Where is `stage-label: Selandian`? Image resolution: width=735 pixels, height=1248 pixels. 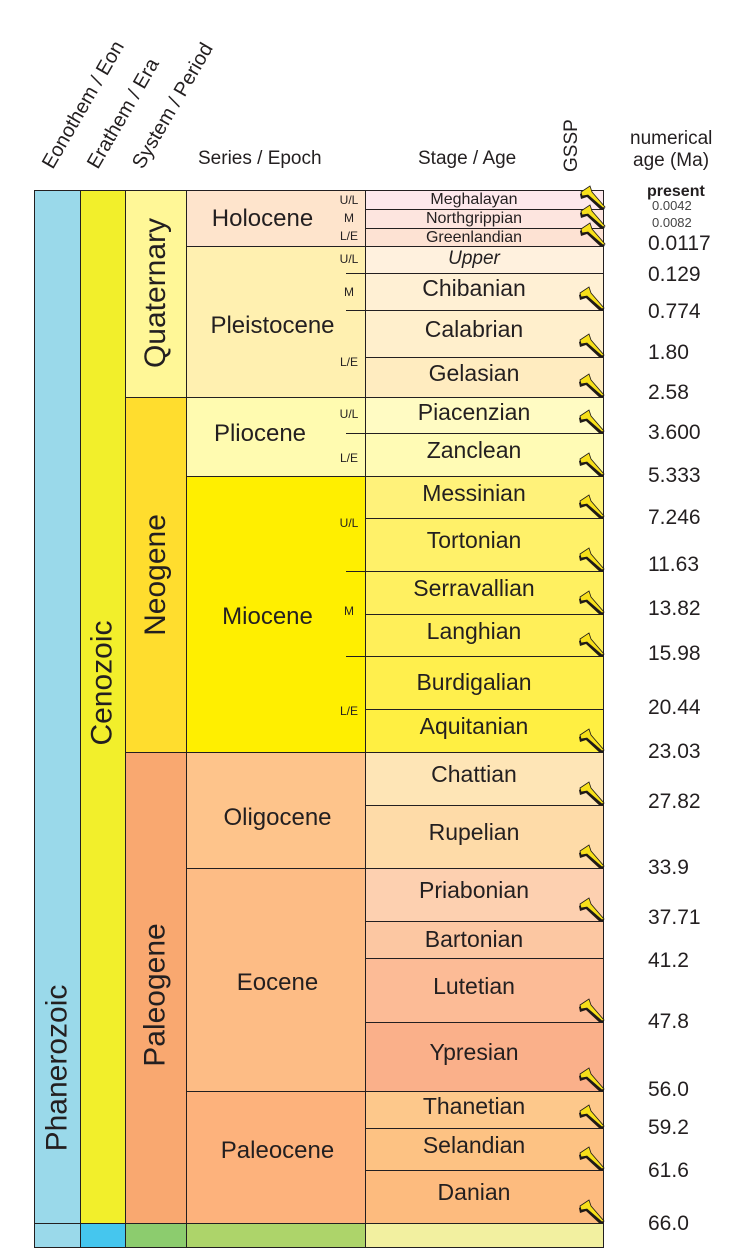 stage-label: Selandian is located at coordinates (474, 1144).